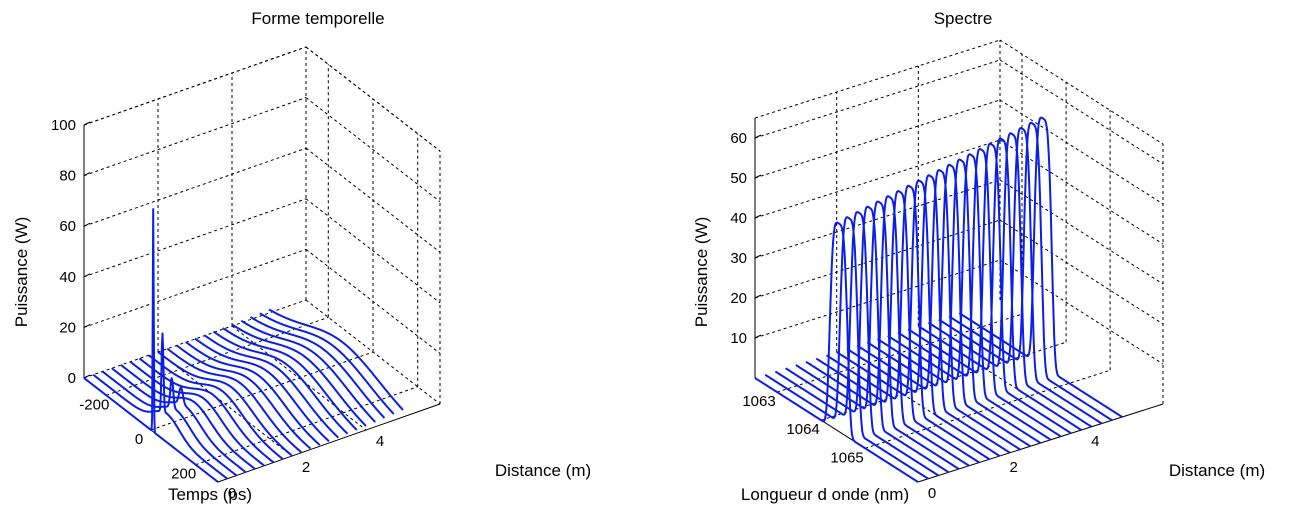 Image resolution: width=1290 pixels, height=508 pixels. I want to click on x-tick-label: 1063, so click(758, 401).